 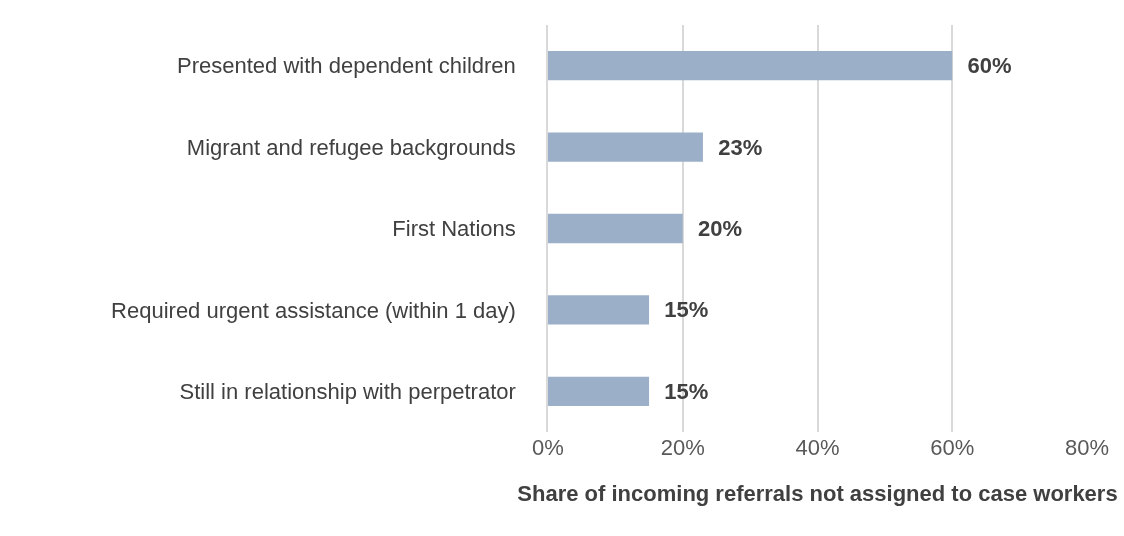 What do you see at coordinates (734, 147) in the screenshot?
I see `data-label: 23%` at bounding box center [734, 147].